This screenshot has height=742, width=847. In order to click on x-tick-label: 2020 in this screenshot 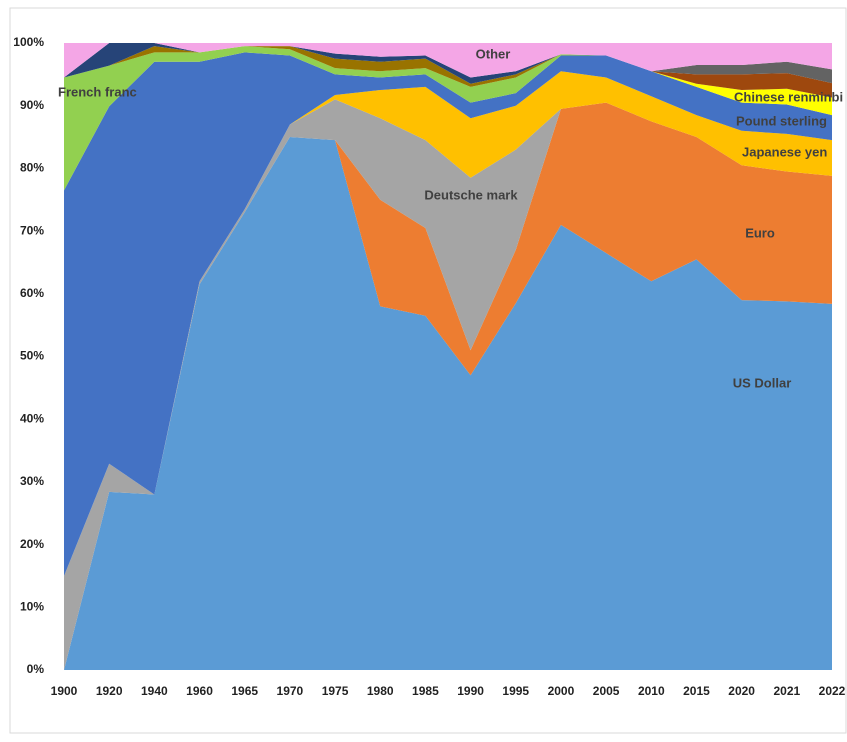, I will do `click(741, 691)`.